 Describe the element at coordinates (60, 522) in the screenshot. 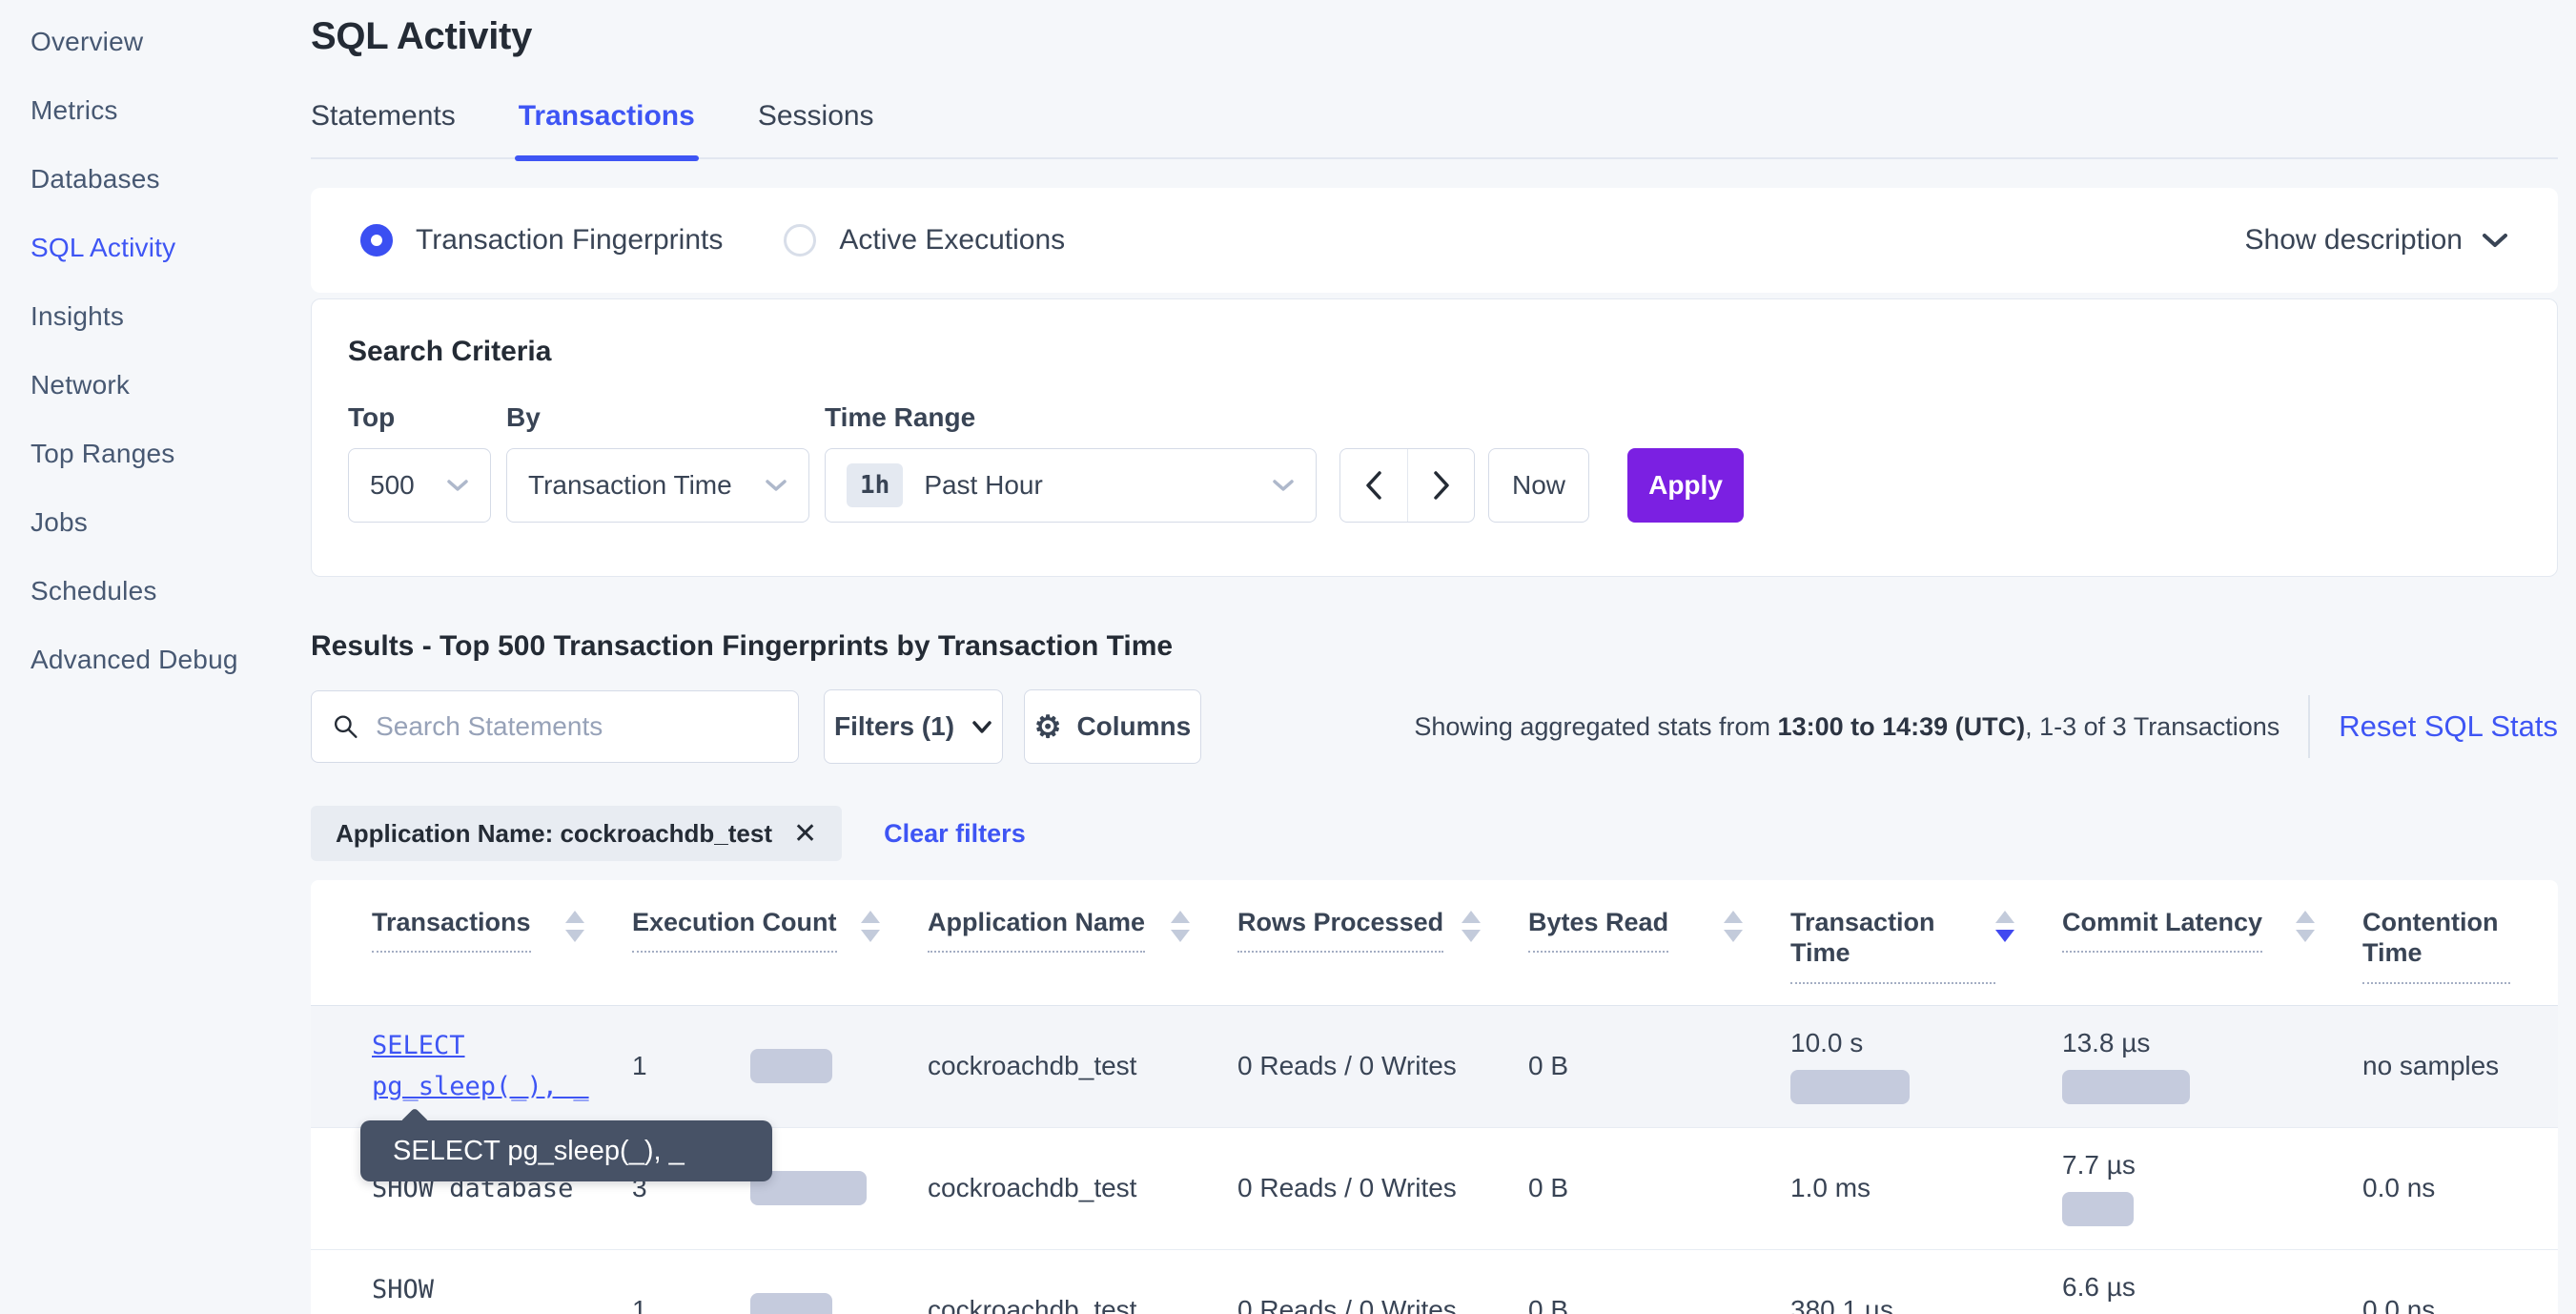

I see `sidebar-item-jobs: Jobs` at that location.